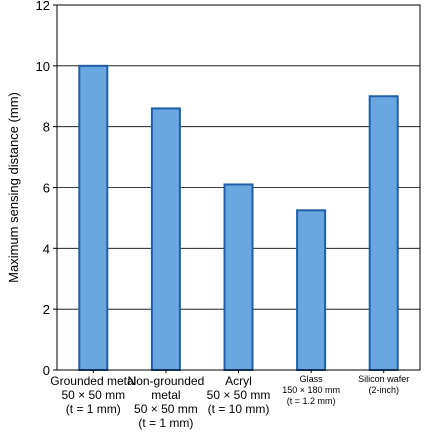 The height and width of the screenshot is (435, 424). What do you see at coordinates (46, 370) in the screenshot?
I see `y-tick-label: 0` at bounding box center [46, 370].